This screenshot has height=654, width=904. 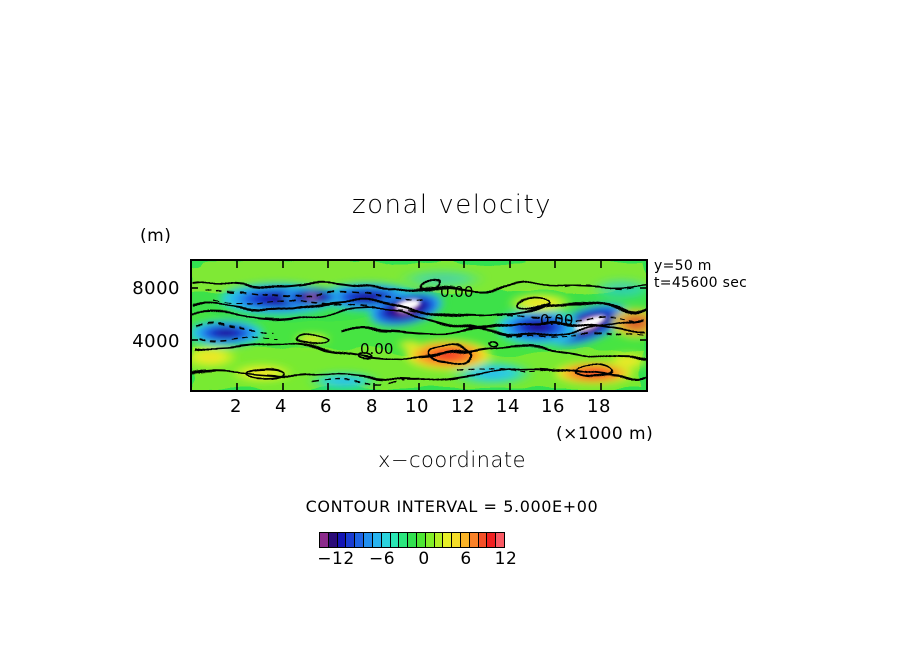 What do you see at coordinates (411, 561) in the screenshot?
I see `colorbar-tick-labels: −12 −6 0 6 12` at bounding box center [411, 561].